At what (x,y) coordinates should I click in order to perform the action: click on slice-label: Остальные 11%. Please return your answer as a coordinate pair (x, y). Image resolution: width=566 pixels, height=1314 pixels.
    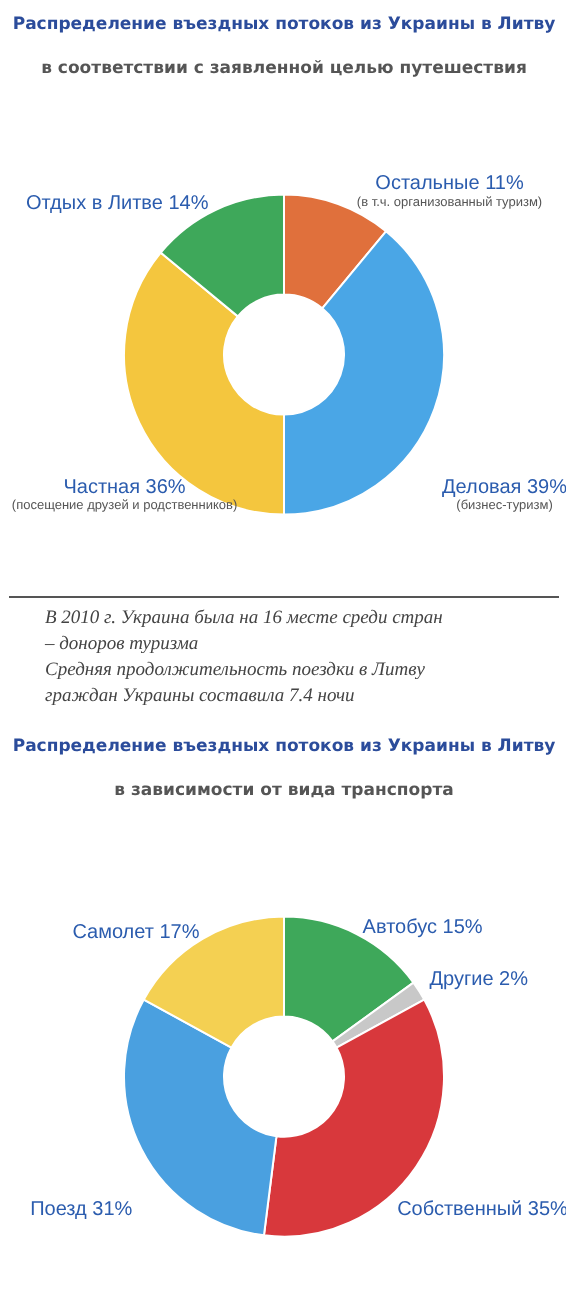
    Looking at the image, I should click on (449, 183).